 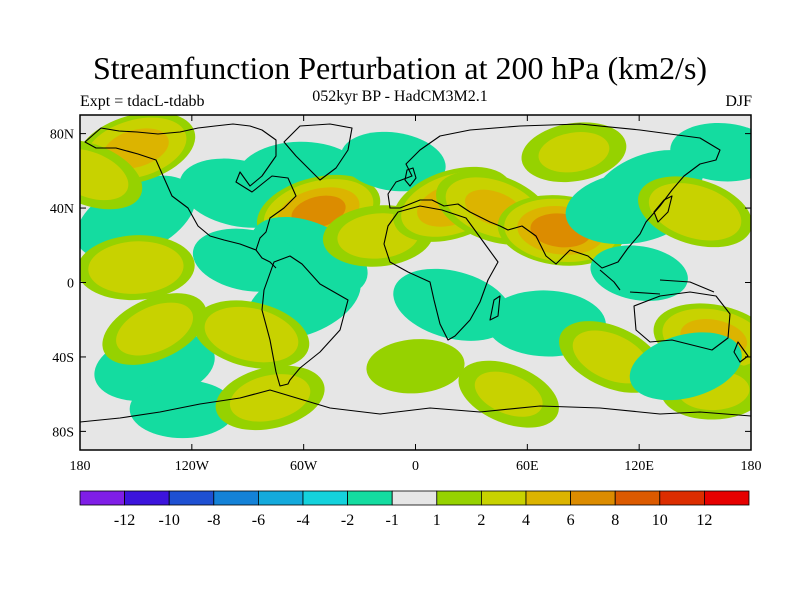 What do you see at coordinates (190, 187) in the screenshot?
I see `coastline-north-america` at bounding box center [190, 187].